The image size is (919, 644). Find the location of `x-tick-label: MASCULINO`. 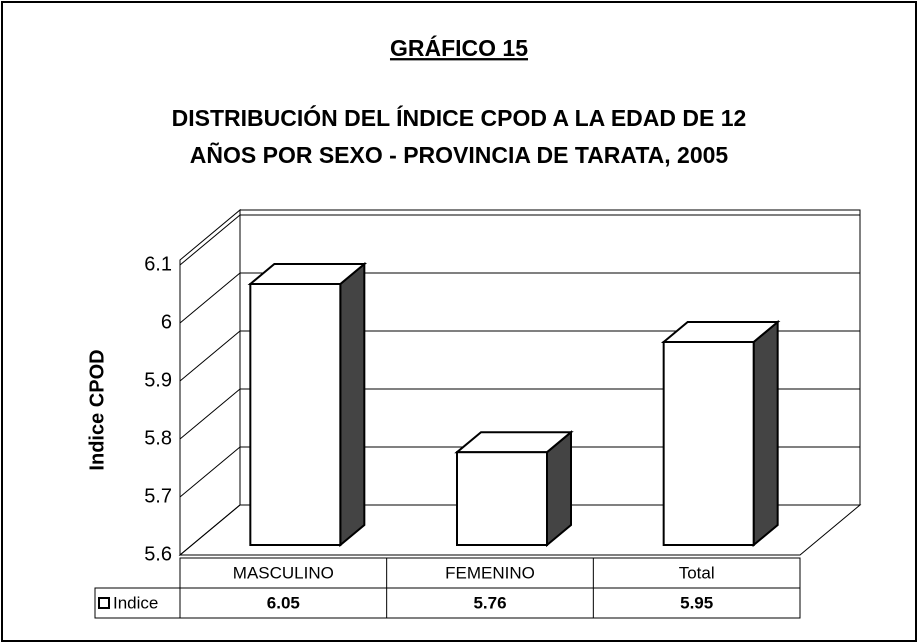

x-tick-label: MASCULINO is located at coordinates (283, 572).